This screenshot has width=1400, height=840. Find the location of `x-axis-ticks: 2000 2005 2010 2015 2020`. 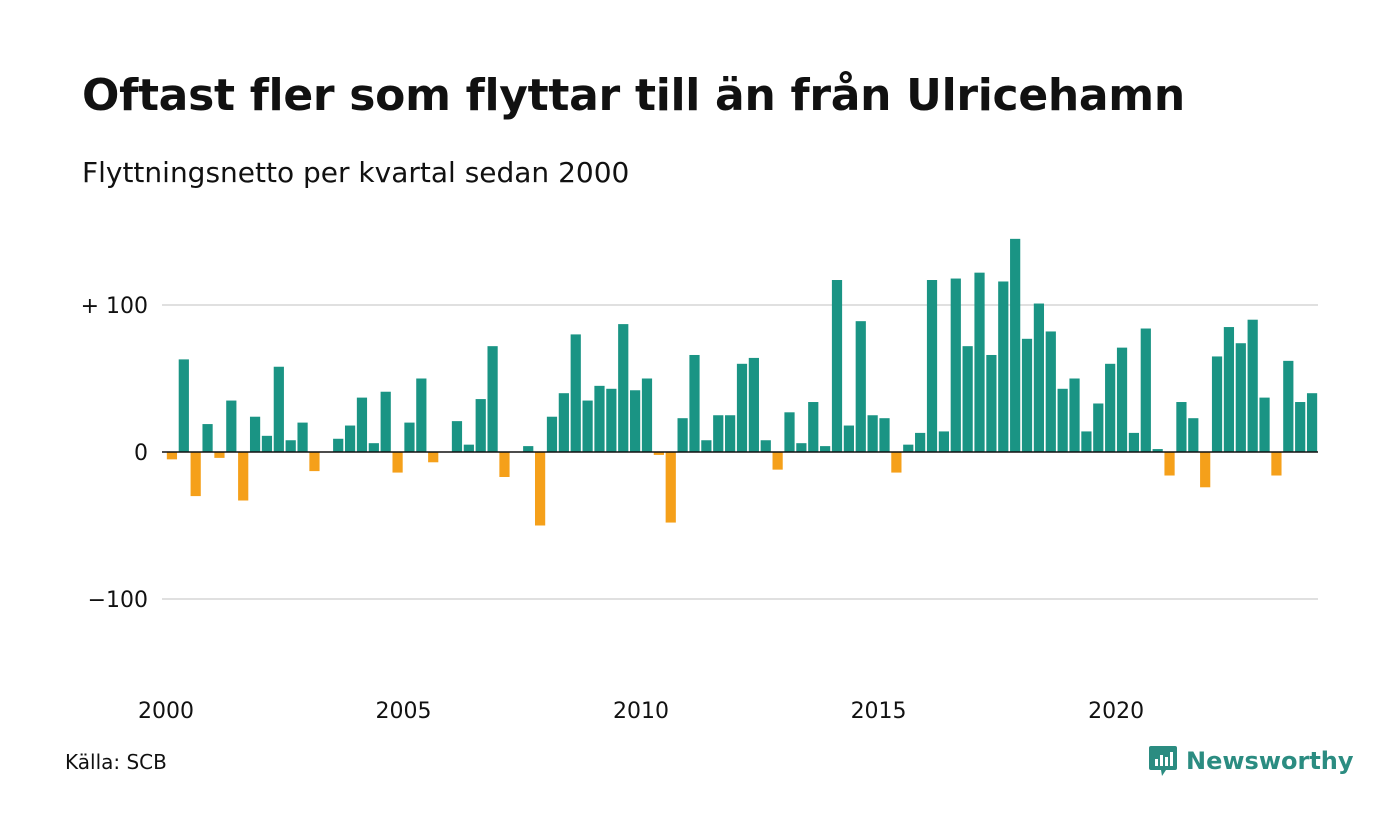

x-axis-ticks: 2000 2005 2010 2015 2020 is located at coordinates (641, 711).